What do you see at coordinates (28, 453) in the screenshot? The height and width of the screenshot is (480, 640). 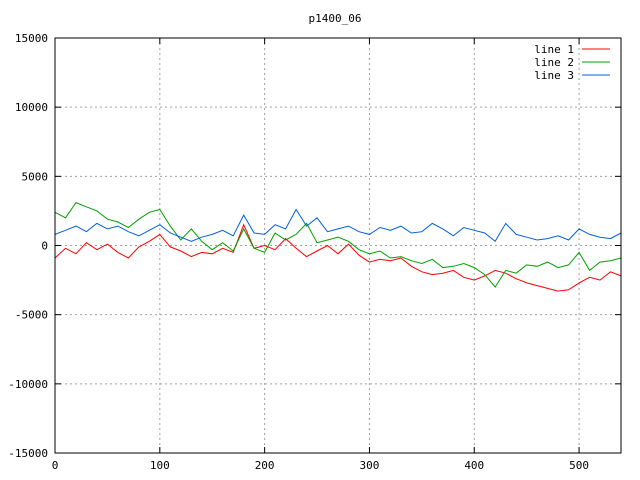 I see `y-tick-label: -15000` at bounding box center [28, 453].